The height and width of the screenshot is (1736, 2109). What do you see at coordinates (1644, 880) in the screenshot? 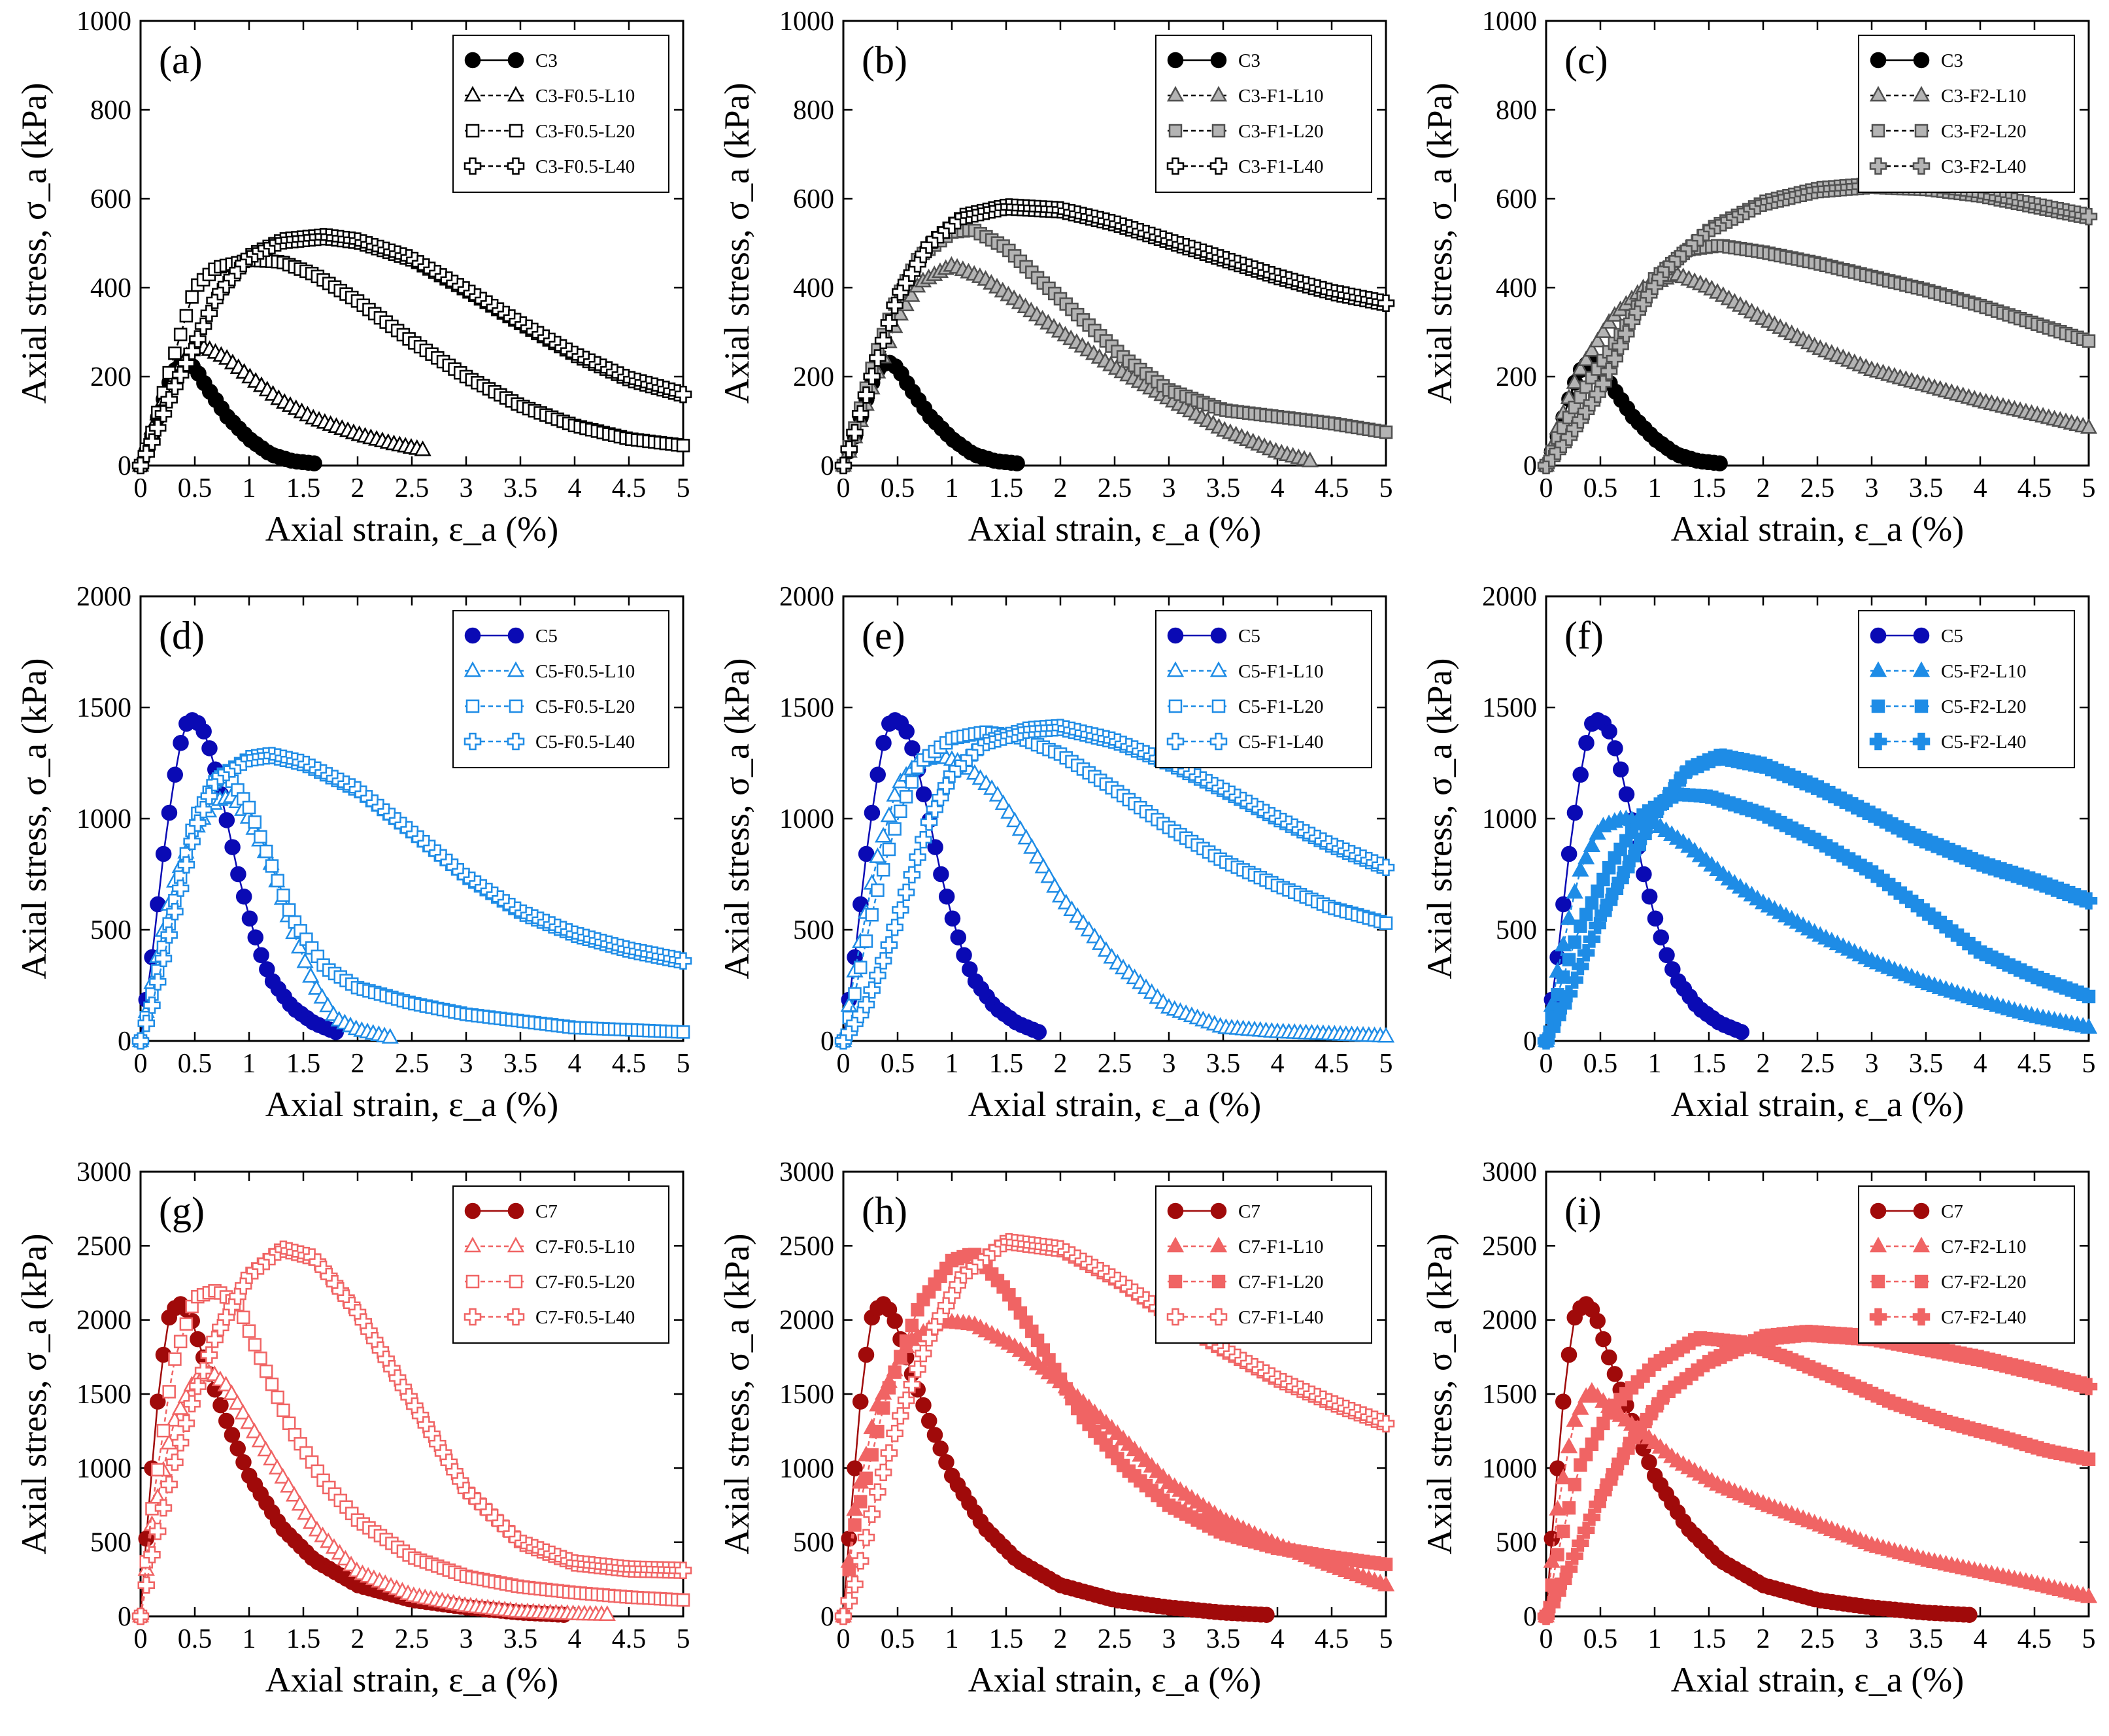
I see `series-C5` at bounding box center [1644, 880].